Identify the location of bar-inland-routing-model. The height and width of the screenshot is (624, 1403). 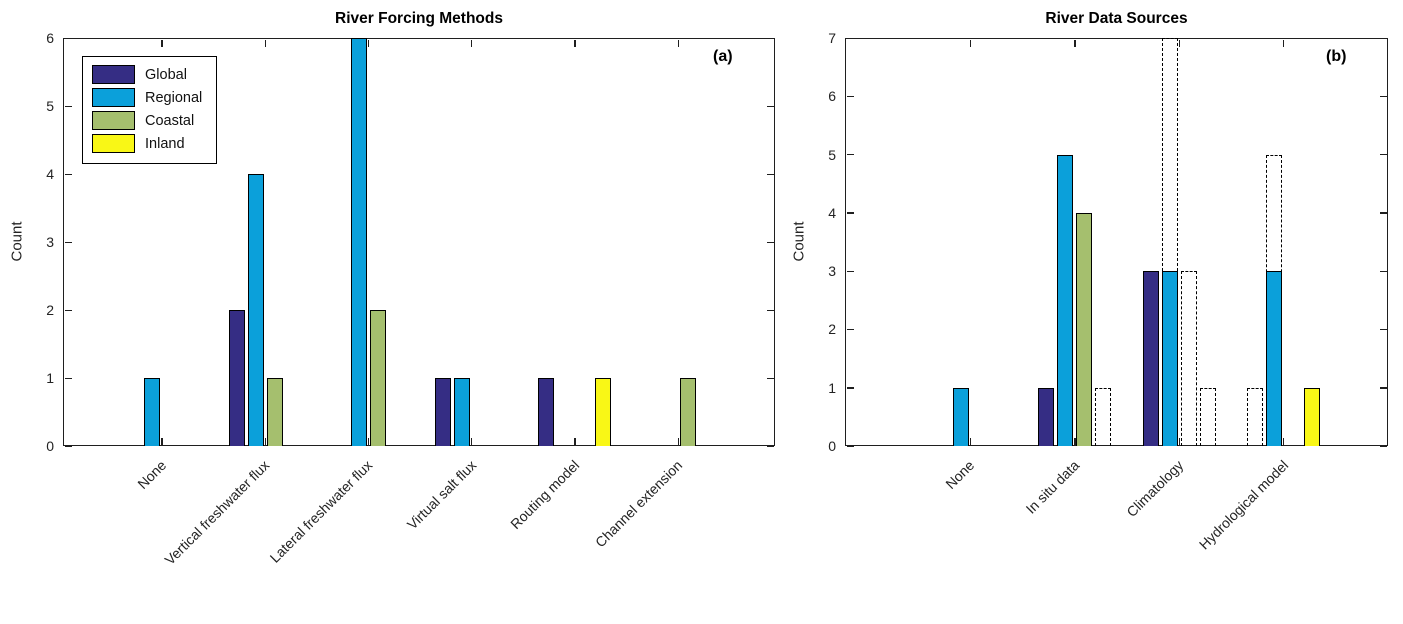
(603, 412).